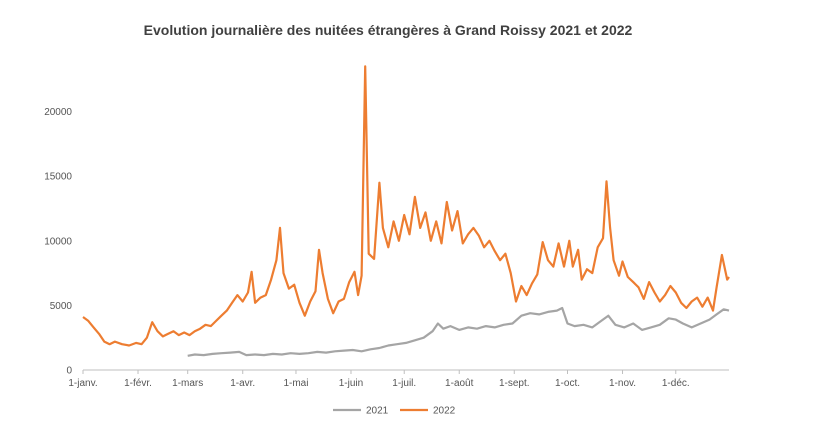 The image size is (831, 443). Describe the element at coordinates (459, 383) in the screenshot. I see `x-tick-label: 1-août` at that location.